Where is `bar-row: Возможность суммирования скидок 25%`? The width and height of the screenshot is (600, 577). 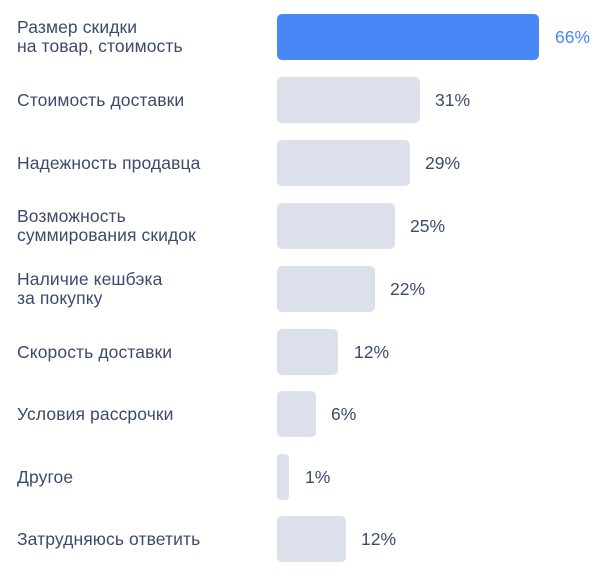 bar-row: Возможность суммирования скидок 25% is located at coordinates (300, 226).